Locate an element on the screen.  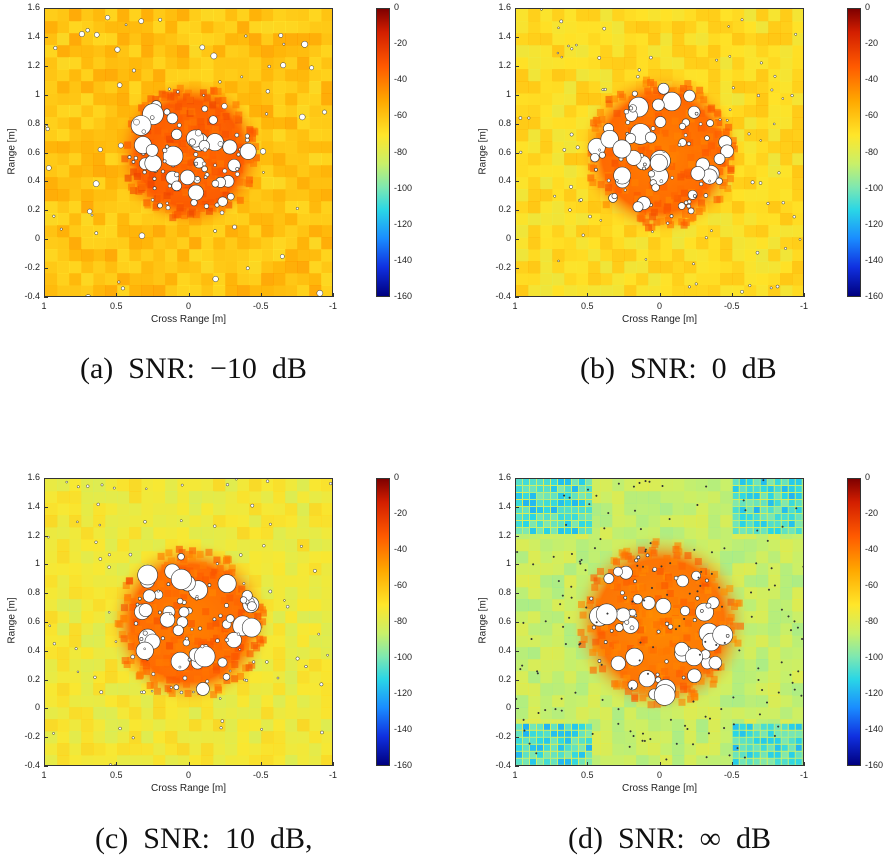
y-tick-label: -0.4 is located at coordinates (32, 765).